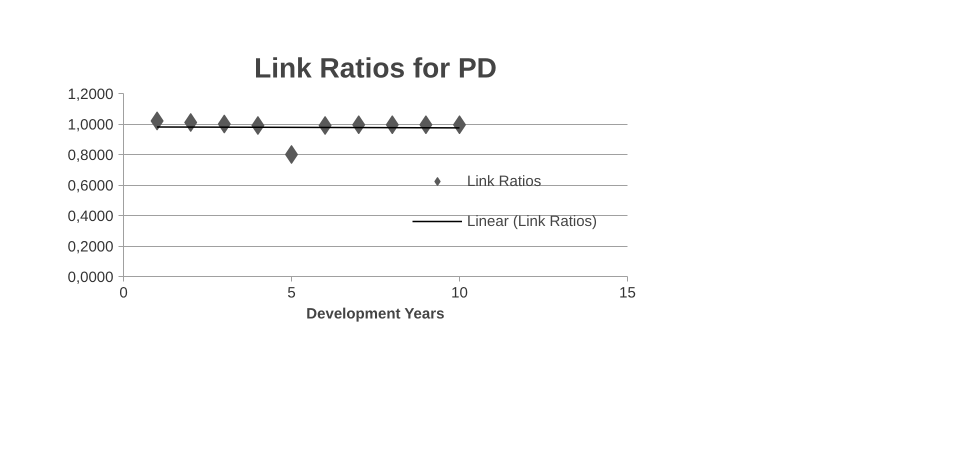  Describe the element at coordinates (91, 125) in the screenshot. I see `y-tick-label: 1,0000` at that location.